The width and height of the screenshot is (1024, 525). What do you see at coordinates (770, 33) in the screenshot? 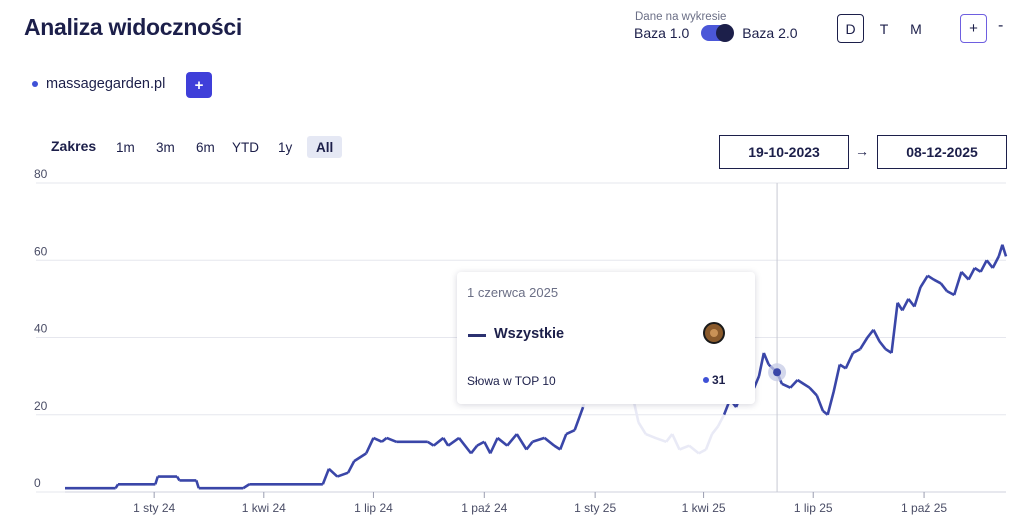
I see `base-2-label: Baza 2.0` at bounding box center [770, 33].